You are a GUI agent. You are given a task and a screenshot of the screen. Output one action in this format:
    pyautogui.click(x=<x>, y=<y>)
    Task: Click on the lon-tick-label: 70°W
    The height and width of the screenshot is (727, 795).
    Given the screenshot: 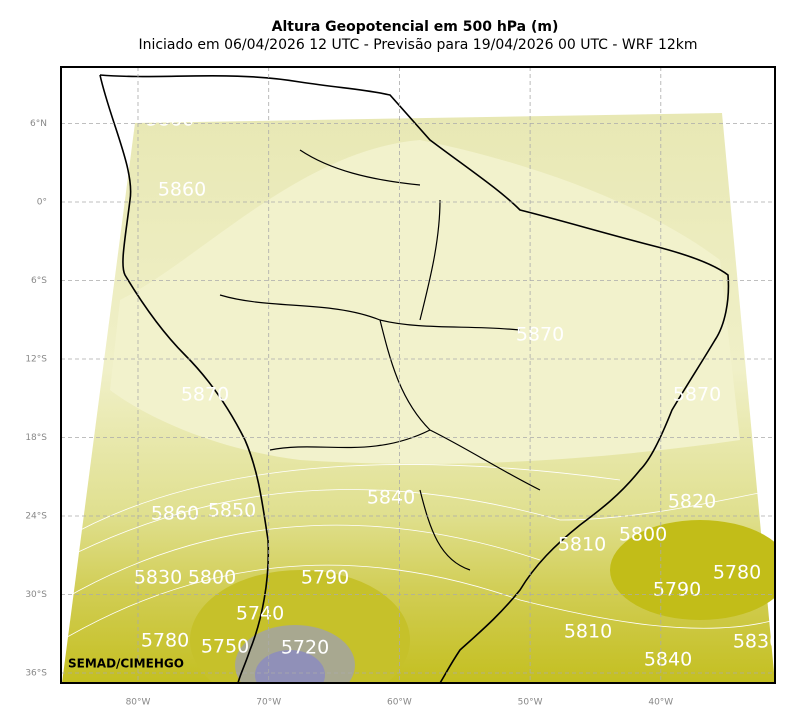 What is the action you would take?
    pyautogui.click(x=268, y=703)
    